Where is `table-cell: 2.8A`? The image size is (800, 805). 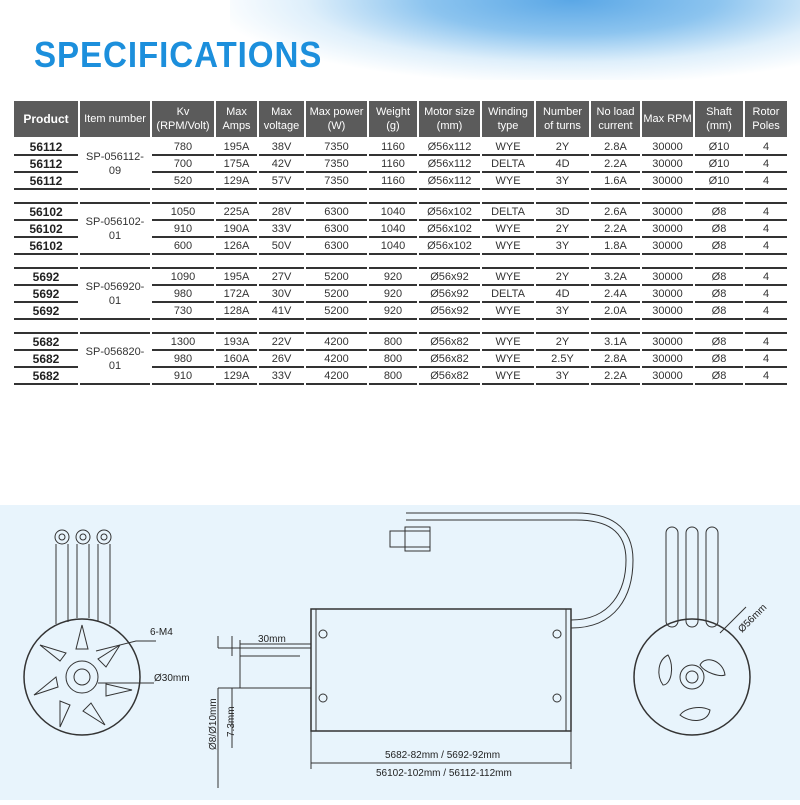
table-cell: 2.8A is located at coordinates (615, 147).